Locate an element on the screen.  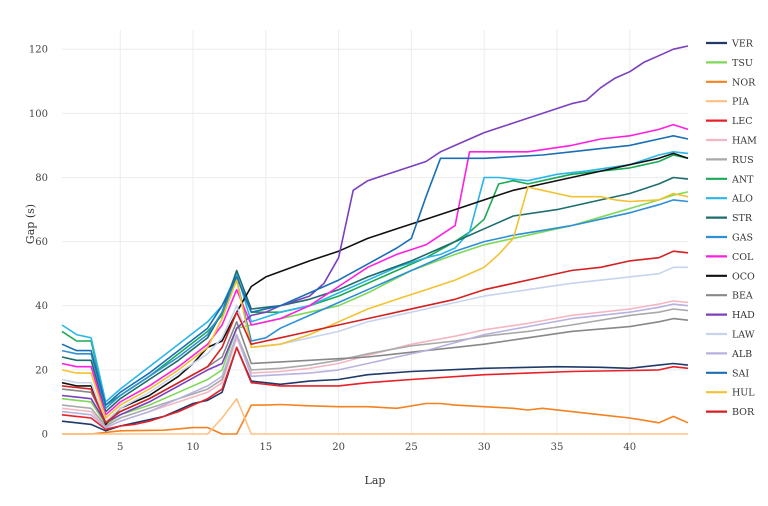
legend-item-hul: HUL is located at coordinates (730, 393).